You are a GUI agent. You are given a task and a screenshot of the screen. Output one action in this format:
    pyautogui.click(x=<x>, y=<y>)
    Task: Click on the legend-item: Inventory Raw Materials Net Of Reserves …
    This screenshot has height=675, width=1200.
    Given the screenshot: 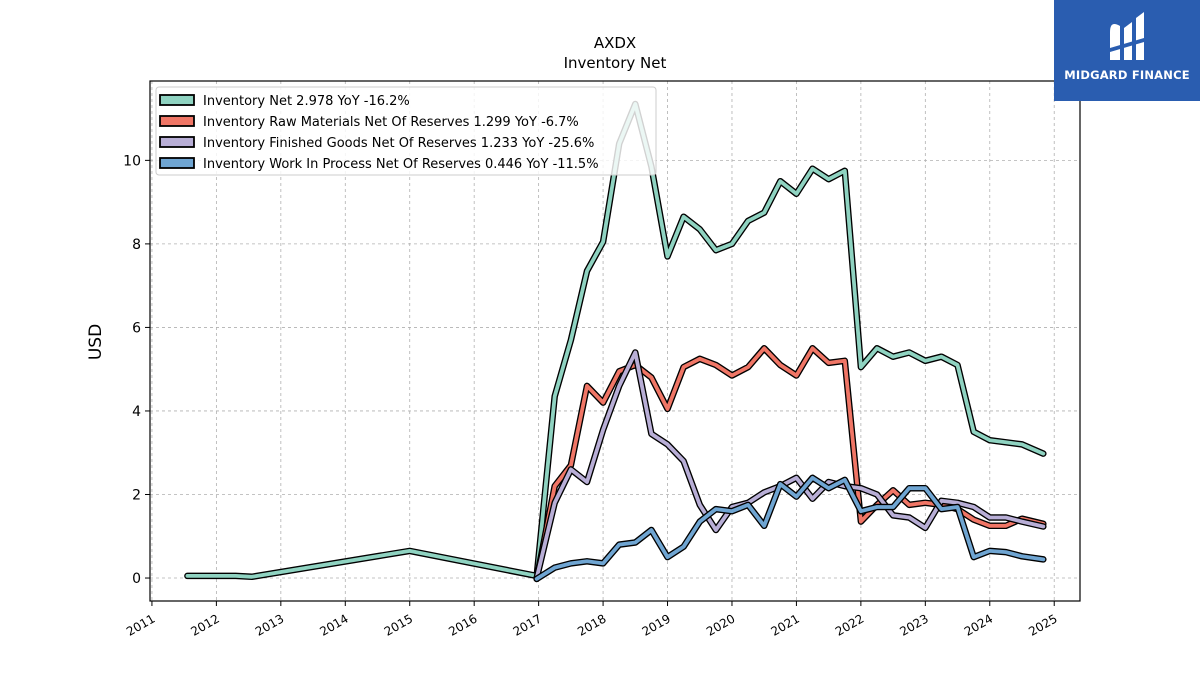 What is the action you would take?
    pyautogui.click(x=369, y=122)
    